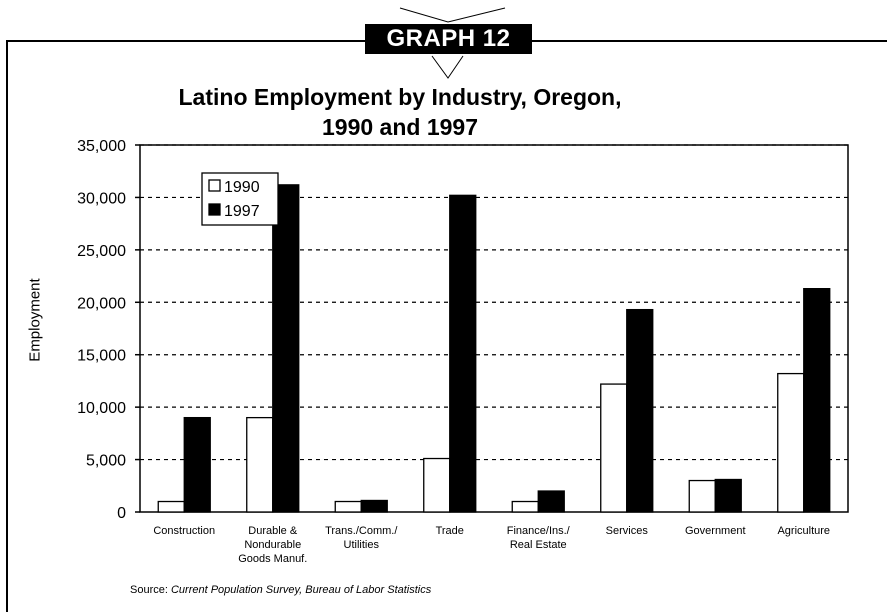  What do you see at coordinates (242, 211) in the screenshot?
I see `legend-label-1997: 1997` at bounding box center [242, 211].